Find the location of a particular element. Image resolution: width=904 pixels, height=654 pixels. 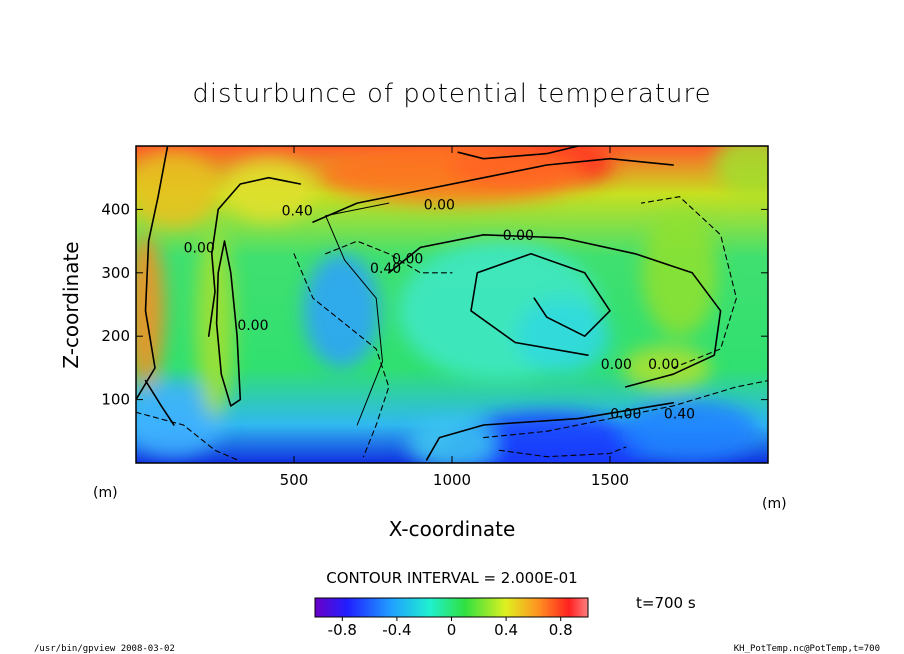

y-tick-label: 300 is located at coordinates (115, 273).